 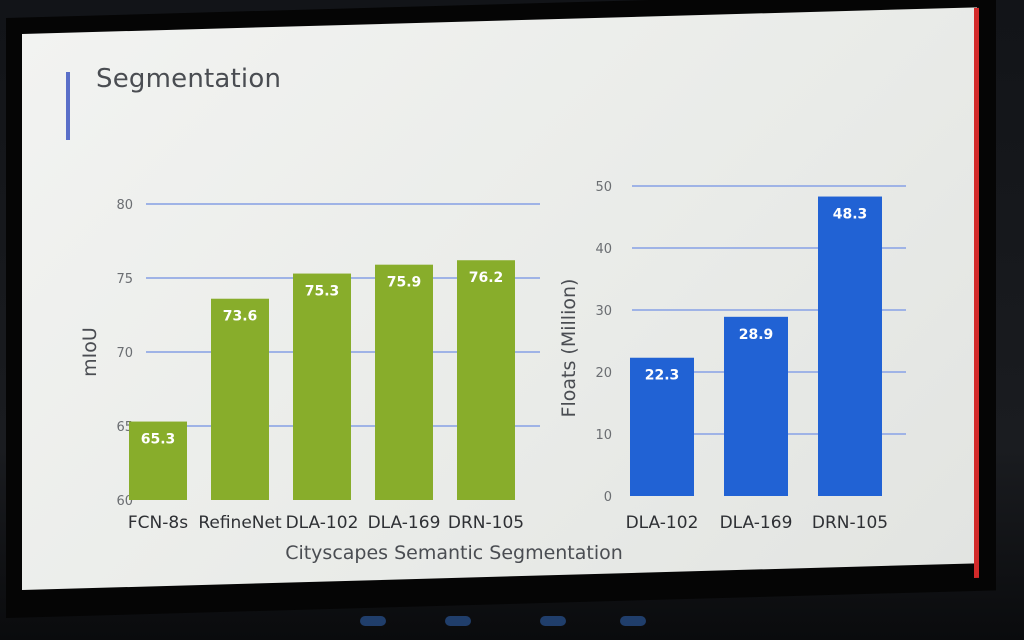 I want to click on floats-y-axis-label: Floats (Million), so click(x=569, y=348).